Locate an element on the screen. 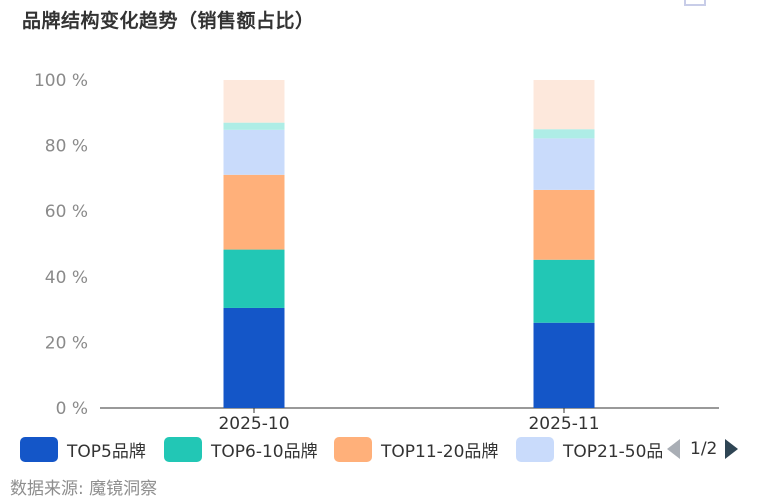  y-axis: 0 % 20 % 40 % 60 % 80 % 100 % is located at coordinates (61, 245).